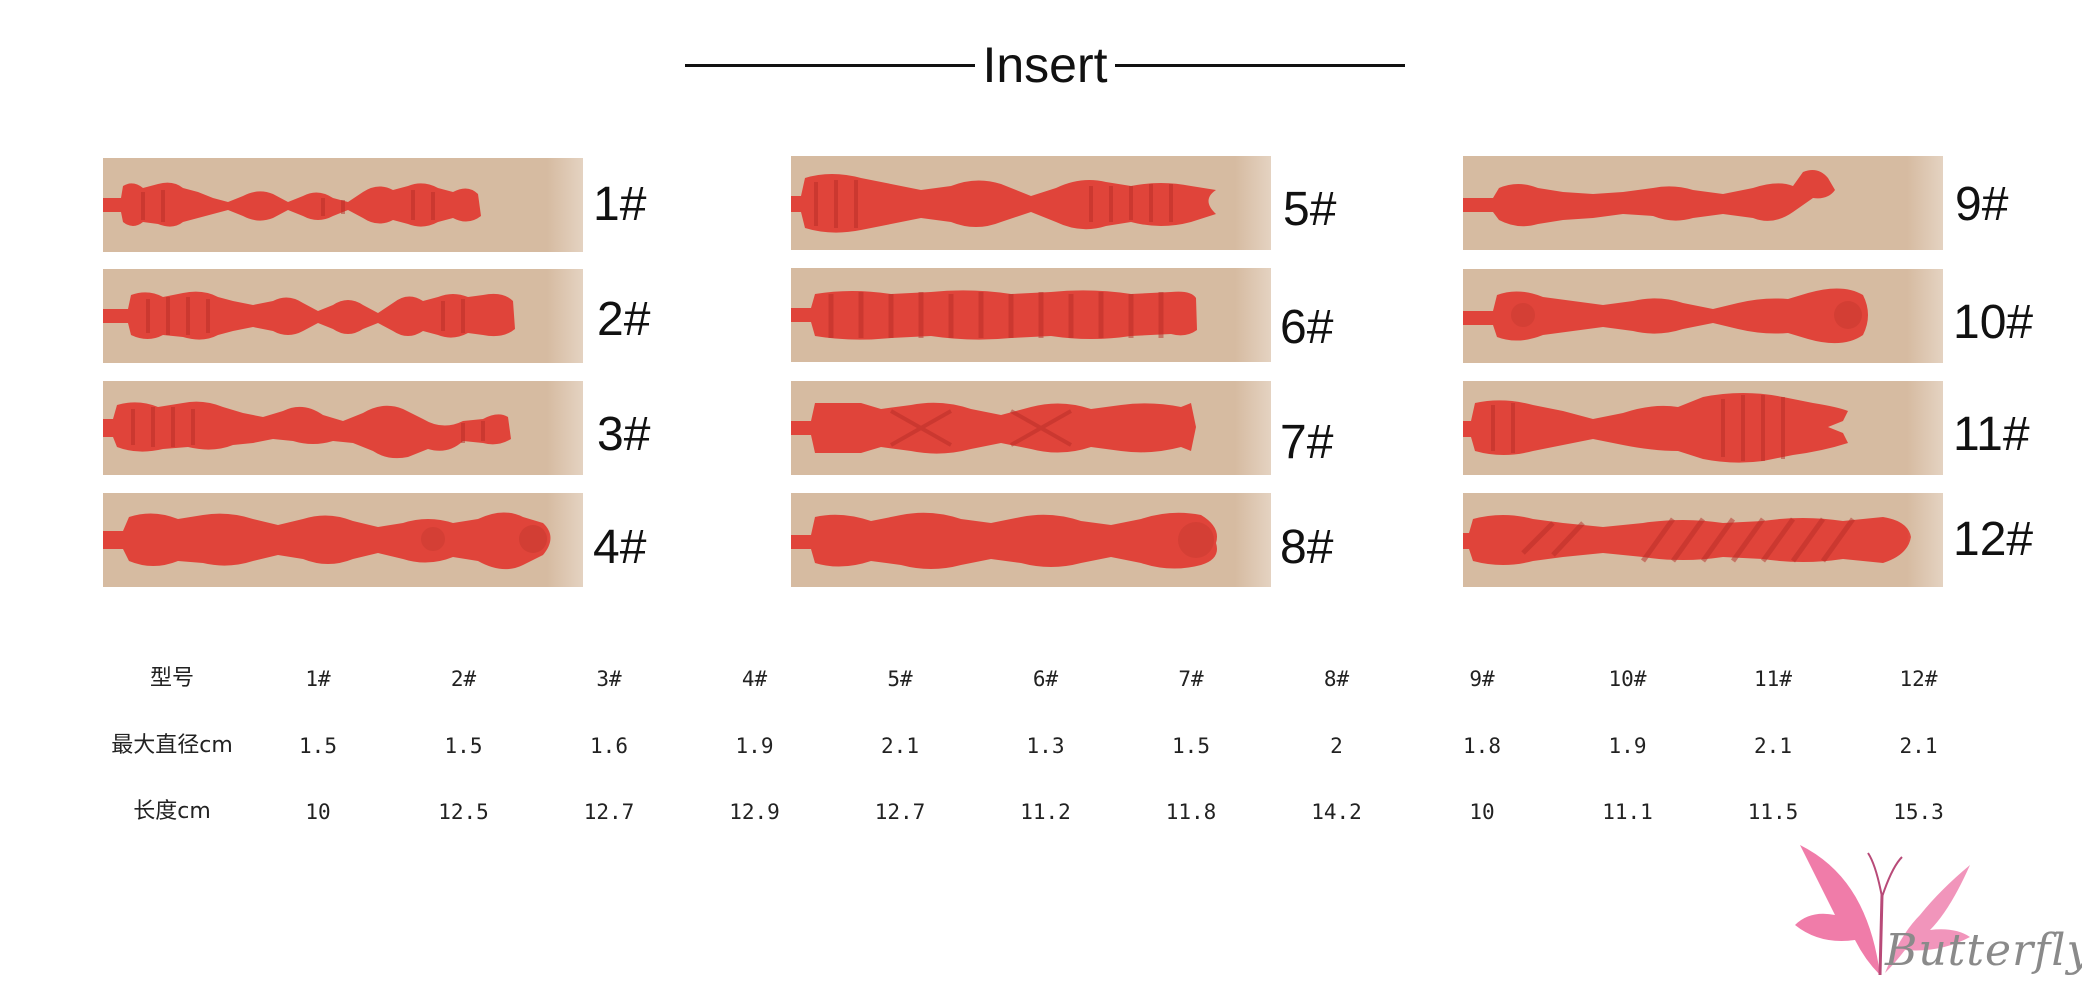  Describe the element at coordinates (1191, 679) in the screenshot. I see `table-cell: 7#` at that location.